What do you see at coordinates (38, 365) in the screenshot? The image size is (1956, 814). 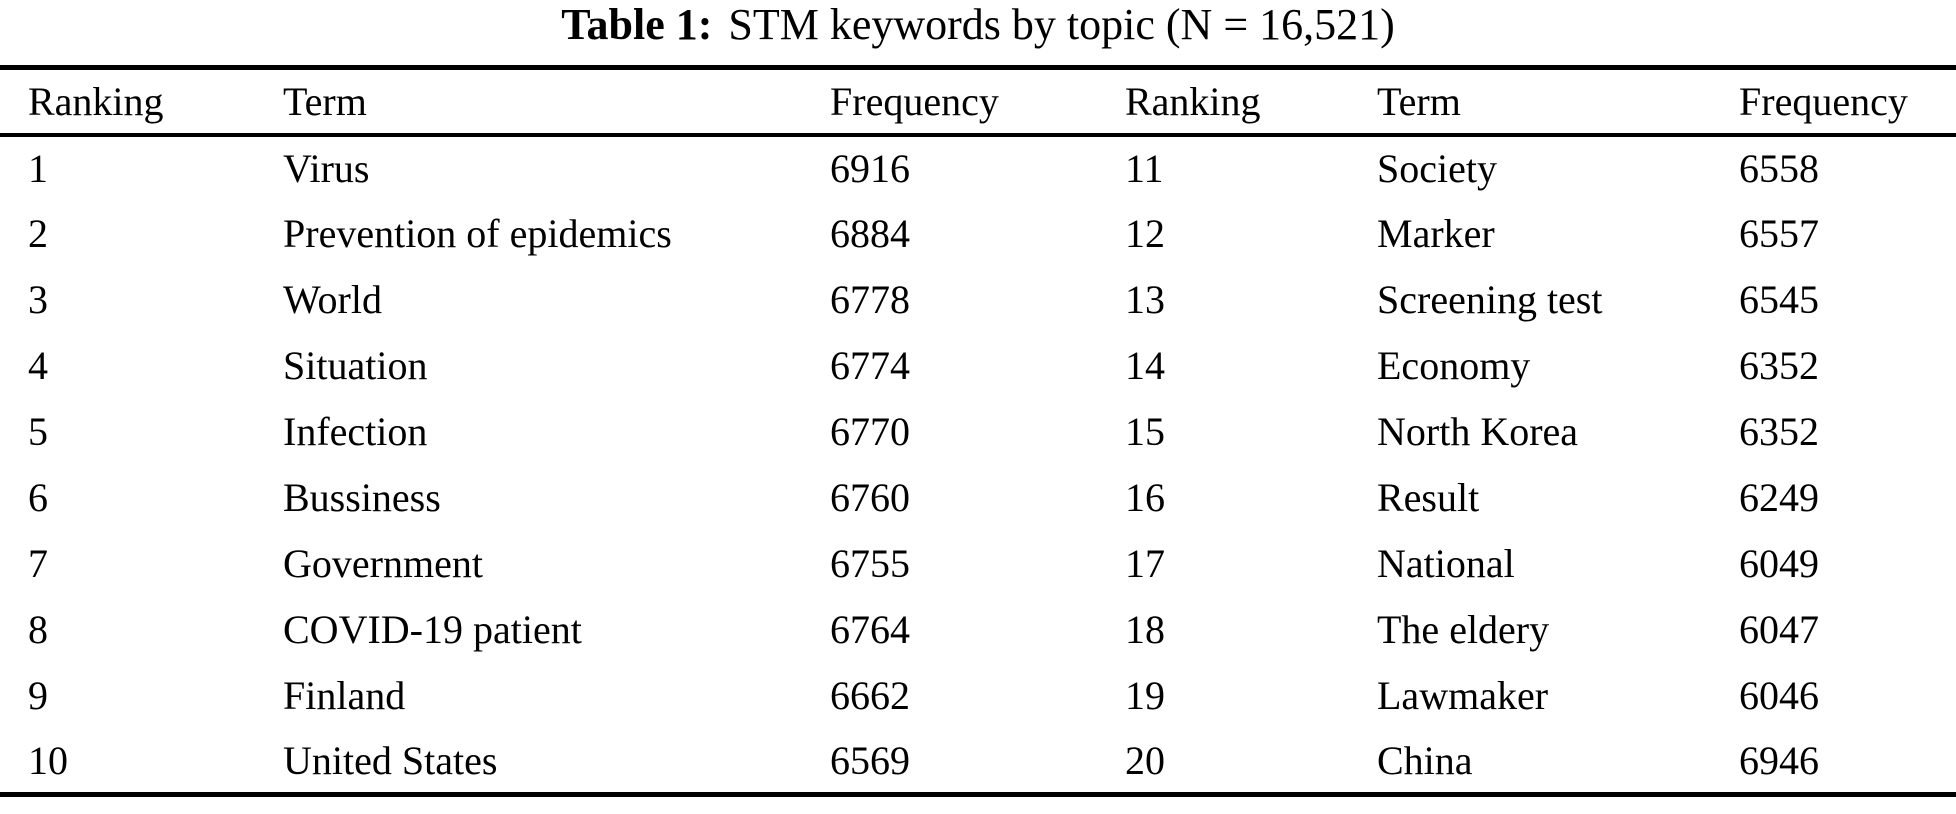 I see `rank-cell: 4` at bounding box center [38, 365].